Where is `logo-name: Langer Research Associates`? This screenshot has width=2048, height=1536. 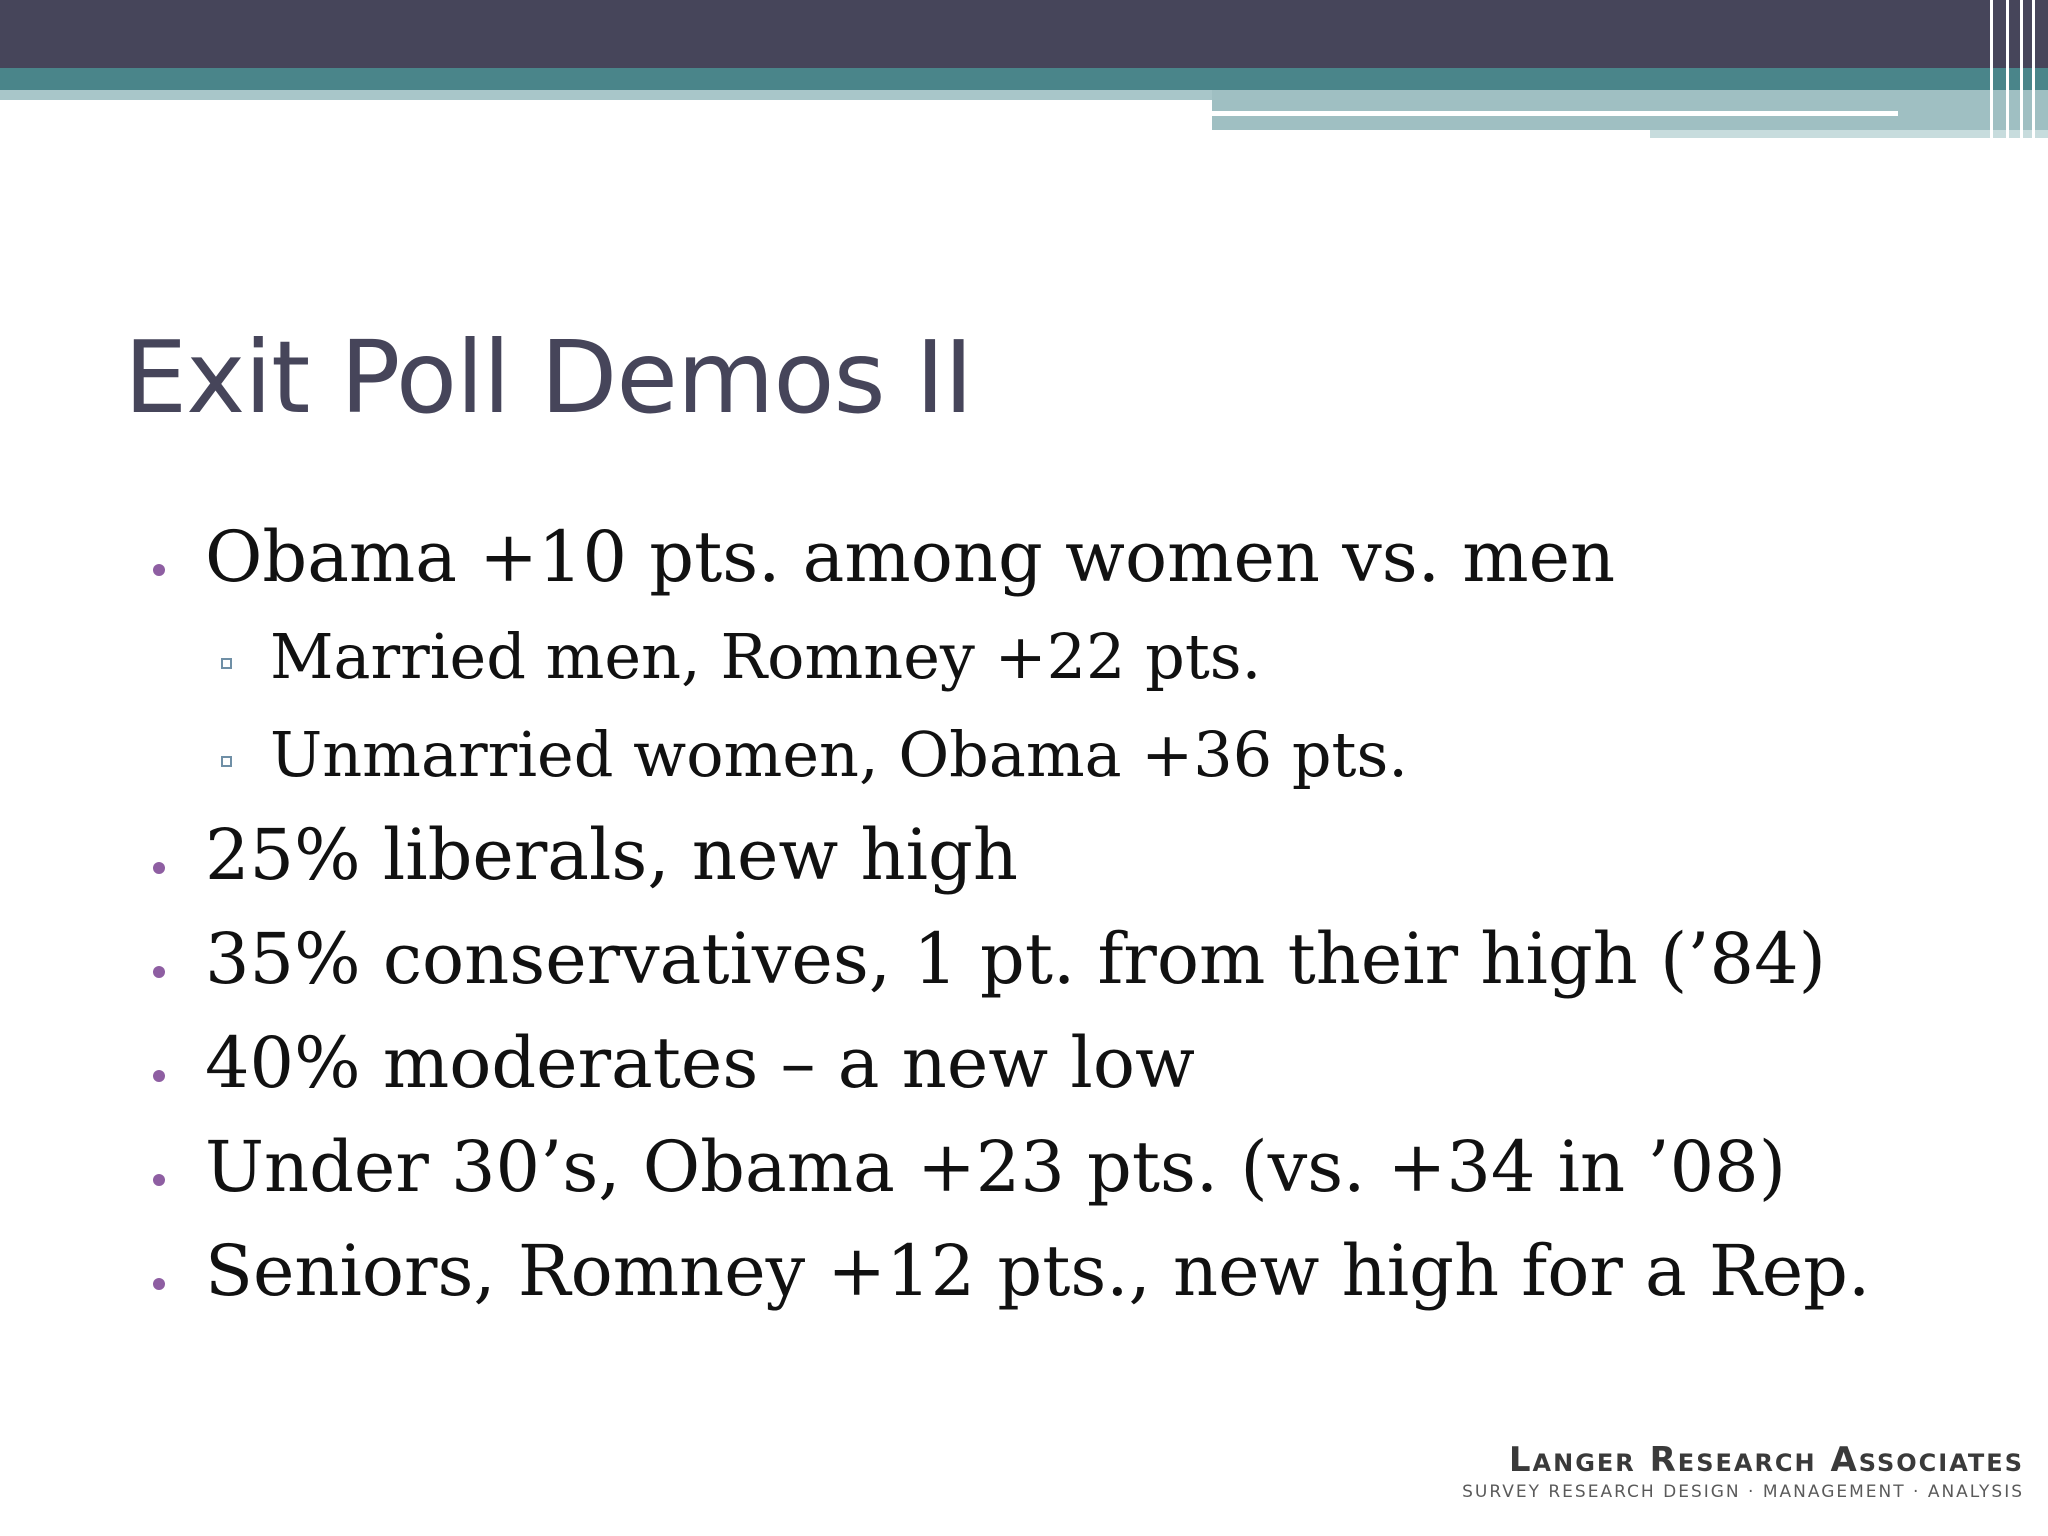
logo-name: Langer Research Associates is located at coordinates (1766, 1460).